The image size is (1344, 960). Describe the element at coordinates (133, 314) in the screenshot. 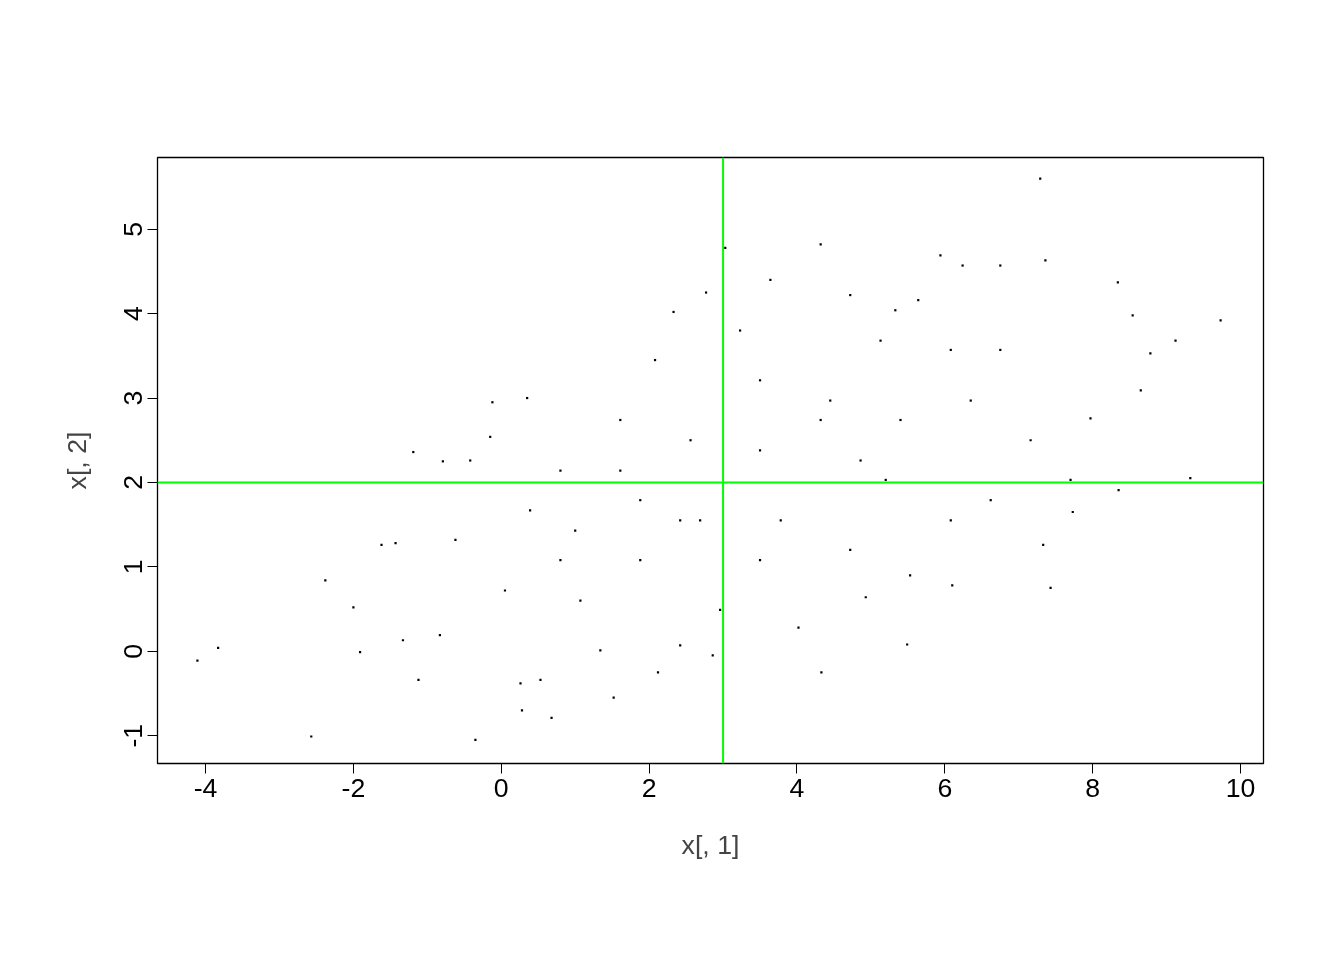

I see `y-tick-label: 4` at that location.